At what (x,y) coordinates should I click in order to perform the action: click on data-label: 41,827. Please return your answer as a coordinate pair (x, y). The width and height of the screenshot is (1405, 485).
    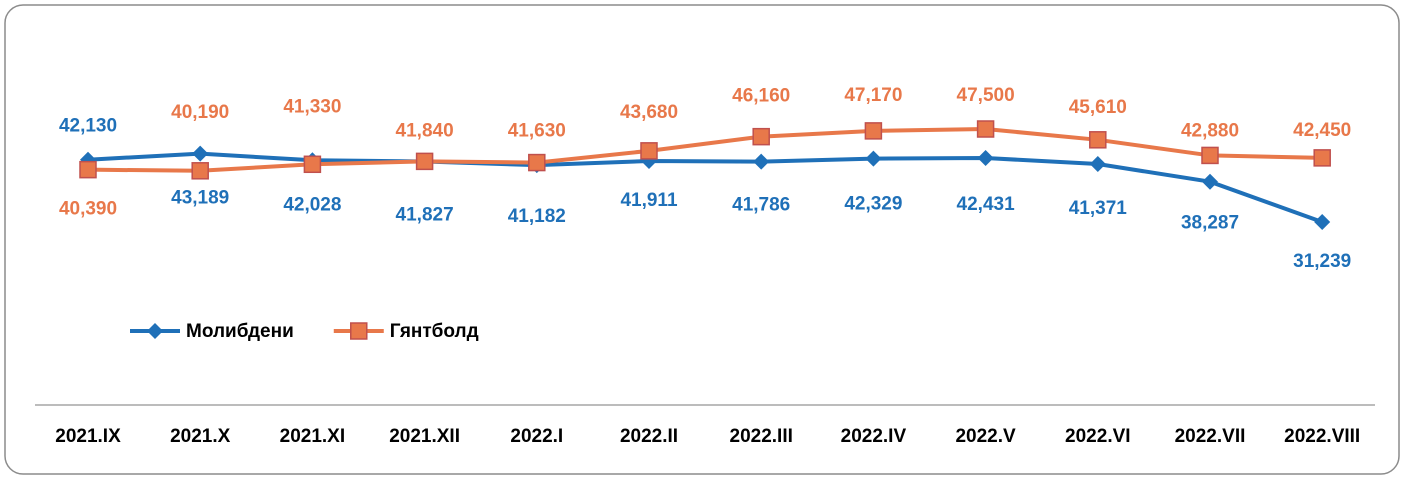
    Looking at the image, I should click on (425, 214).